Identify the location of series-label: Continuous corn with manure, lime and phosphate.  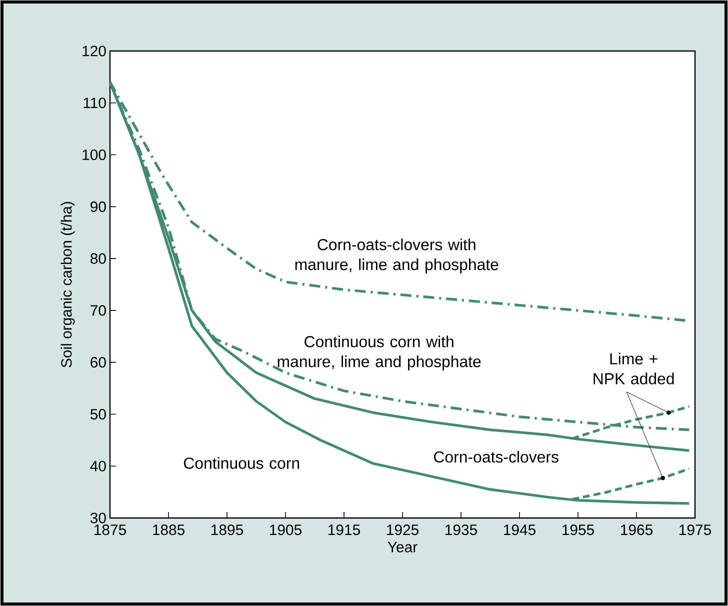
(379, 353).